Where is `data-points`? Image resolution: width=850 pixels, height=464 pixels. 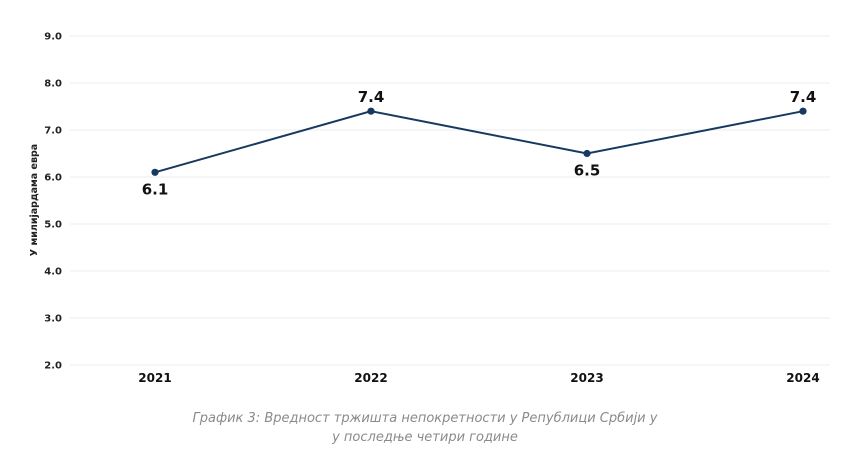
data-points is located at coordinates (479, 141).